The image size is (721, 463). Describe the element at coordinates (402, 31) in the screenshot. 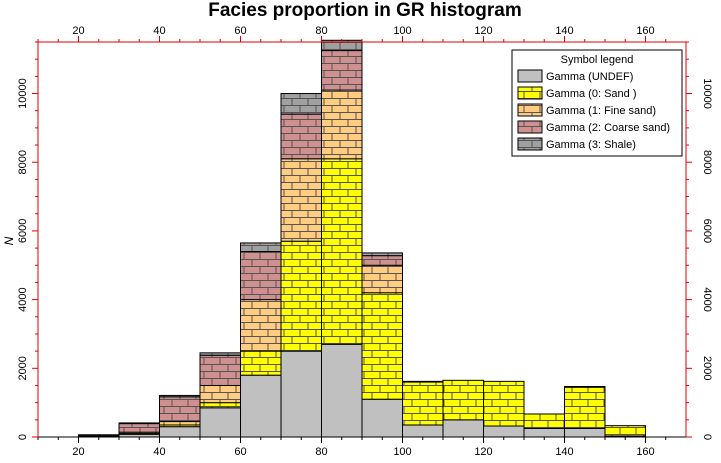

I see `x-tick-label-top: 100` at that location.